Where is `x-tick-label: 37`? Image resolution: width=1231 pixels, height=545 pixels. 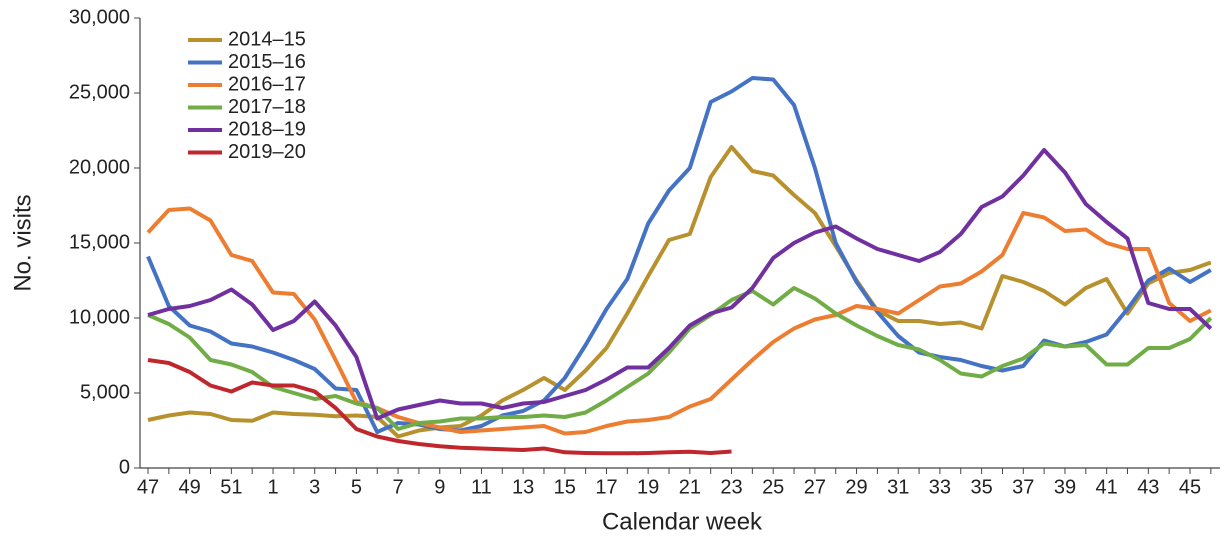
x-tick-label: 37 is located at coordinates (1023, 487).